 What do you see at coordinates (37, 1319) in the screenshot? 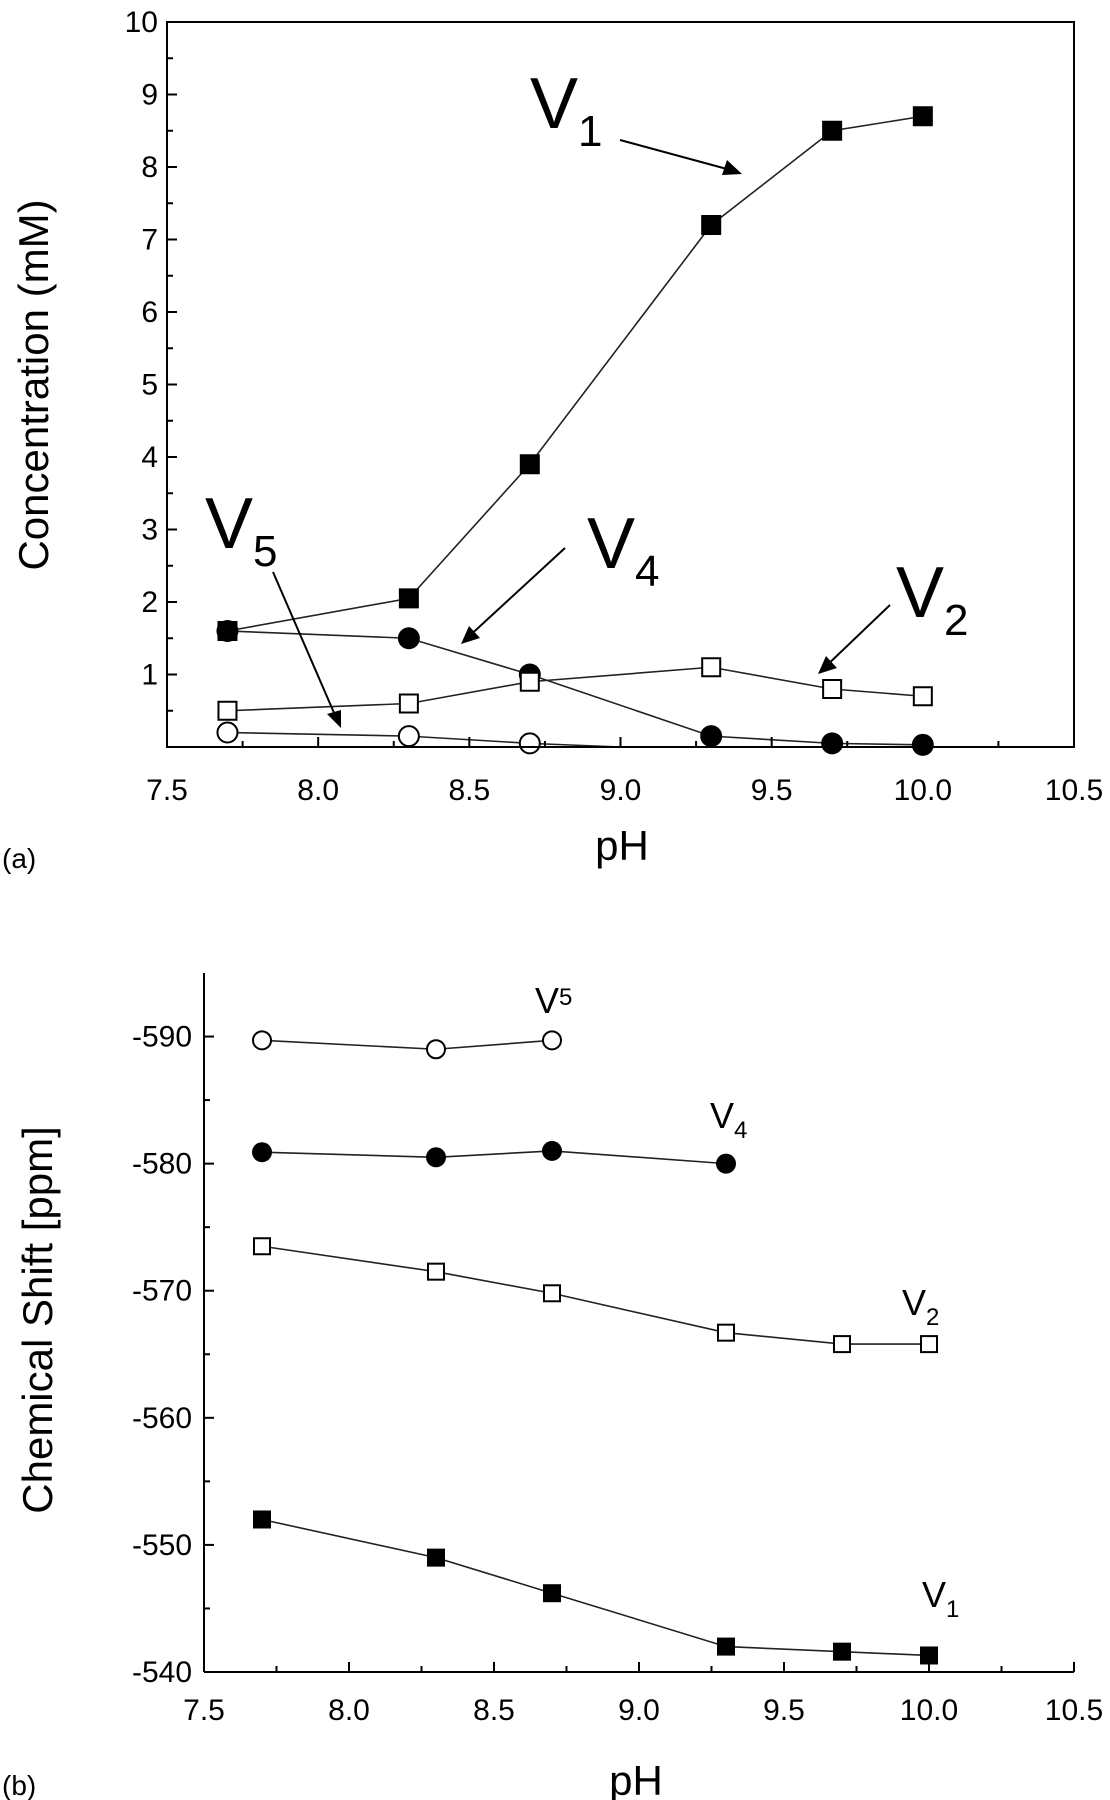
I see `panel-b-ylabel: Chemical Shift [ppm]` at bounding box center [37, 1319].